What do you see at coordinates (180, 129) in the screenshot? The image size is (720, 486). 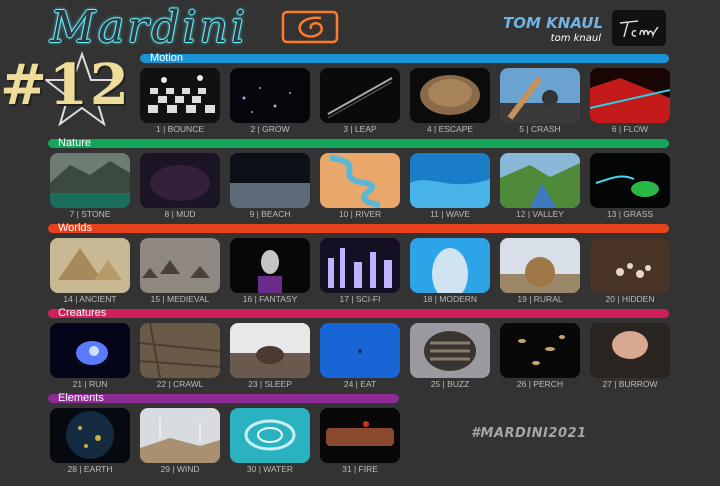 I see `caption-bounce: 1 | BOUNCE` at bounding box center [180, 129].